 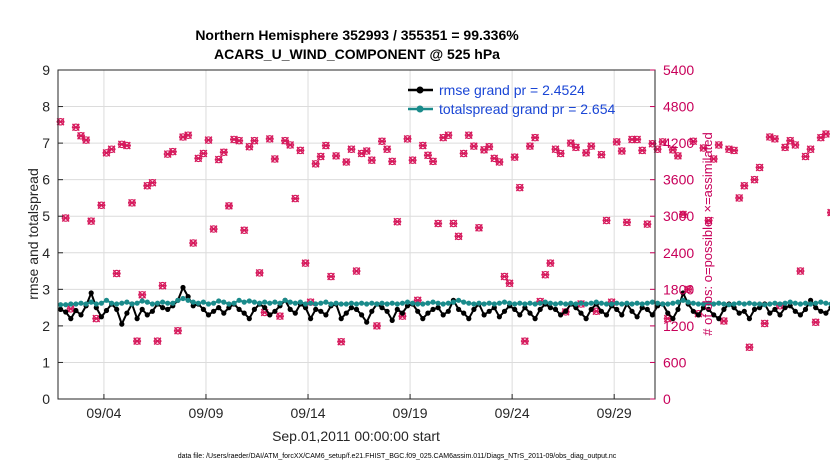 What do you see at coordinates (678, 253) in the screenshot?
I see `y2-tick-label: 2400` at bounding box center [678, 253].